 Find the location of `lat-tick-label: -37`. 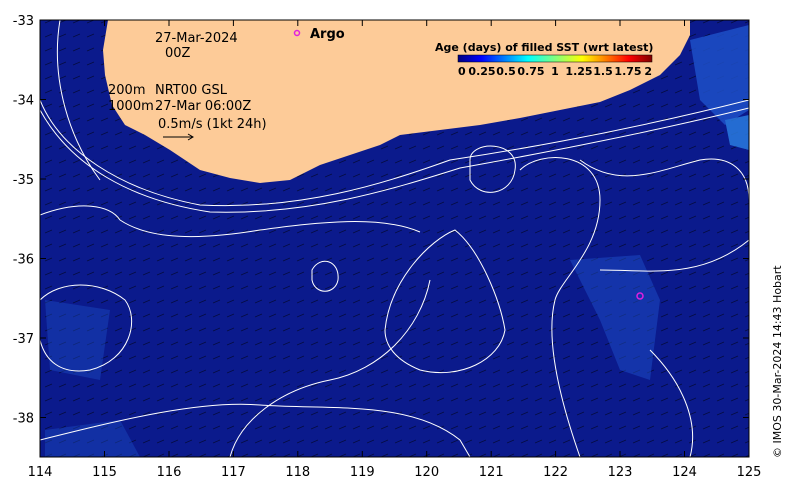

lat-tick-label: -37 is located at coordinates (23, 339).